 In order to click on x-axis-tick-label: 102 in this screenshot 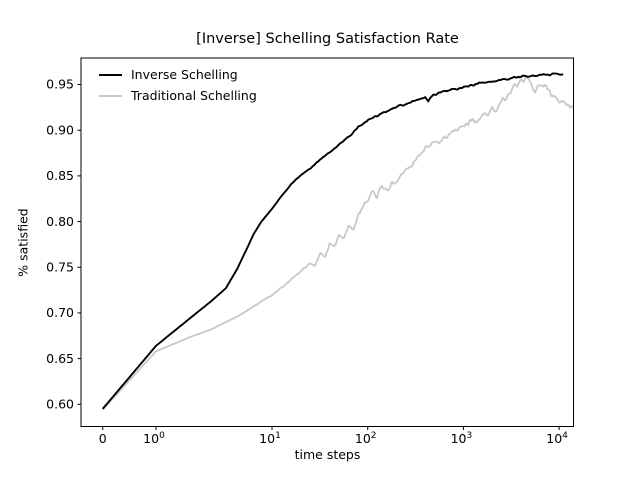, I will do `click(366, 438)`.